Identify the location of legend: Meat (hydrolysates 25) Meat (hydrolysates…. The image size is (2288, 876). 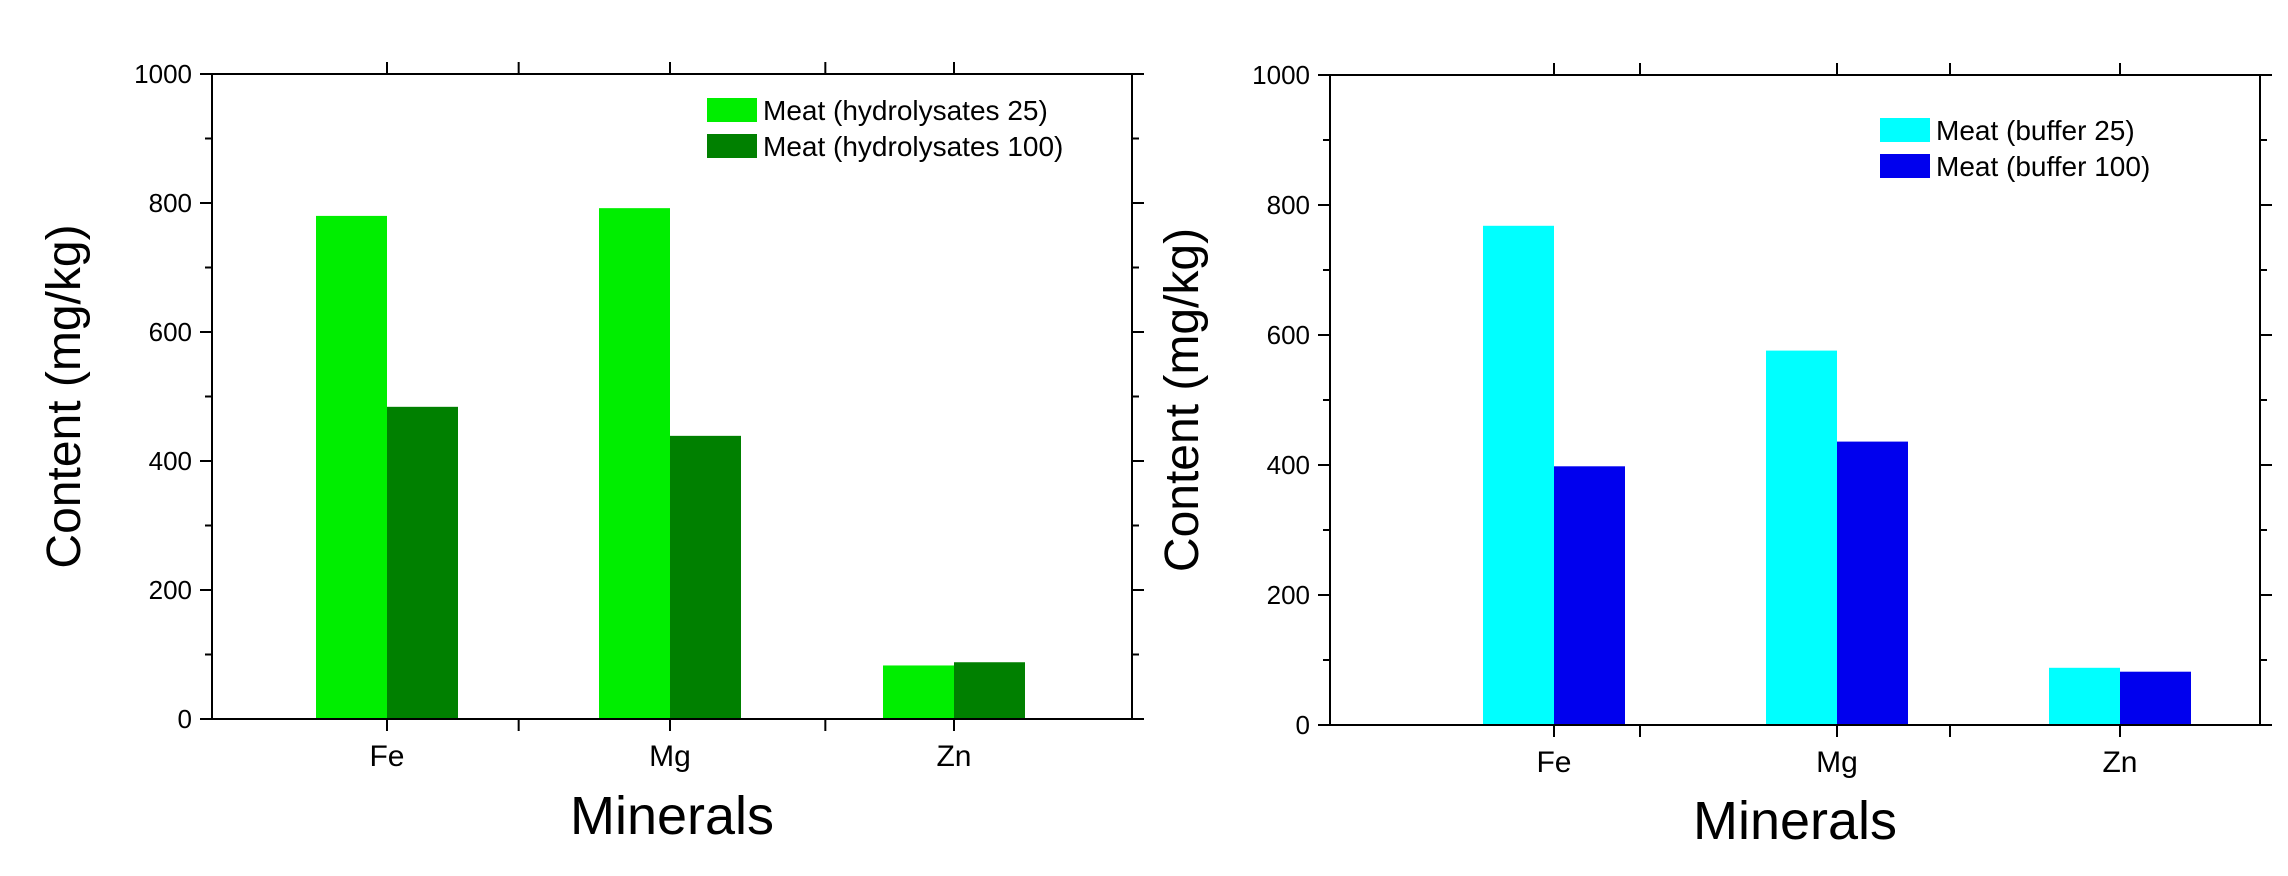
(885, 128).